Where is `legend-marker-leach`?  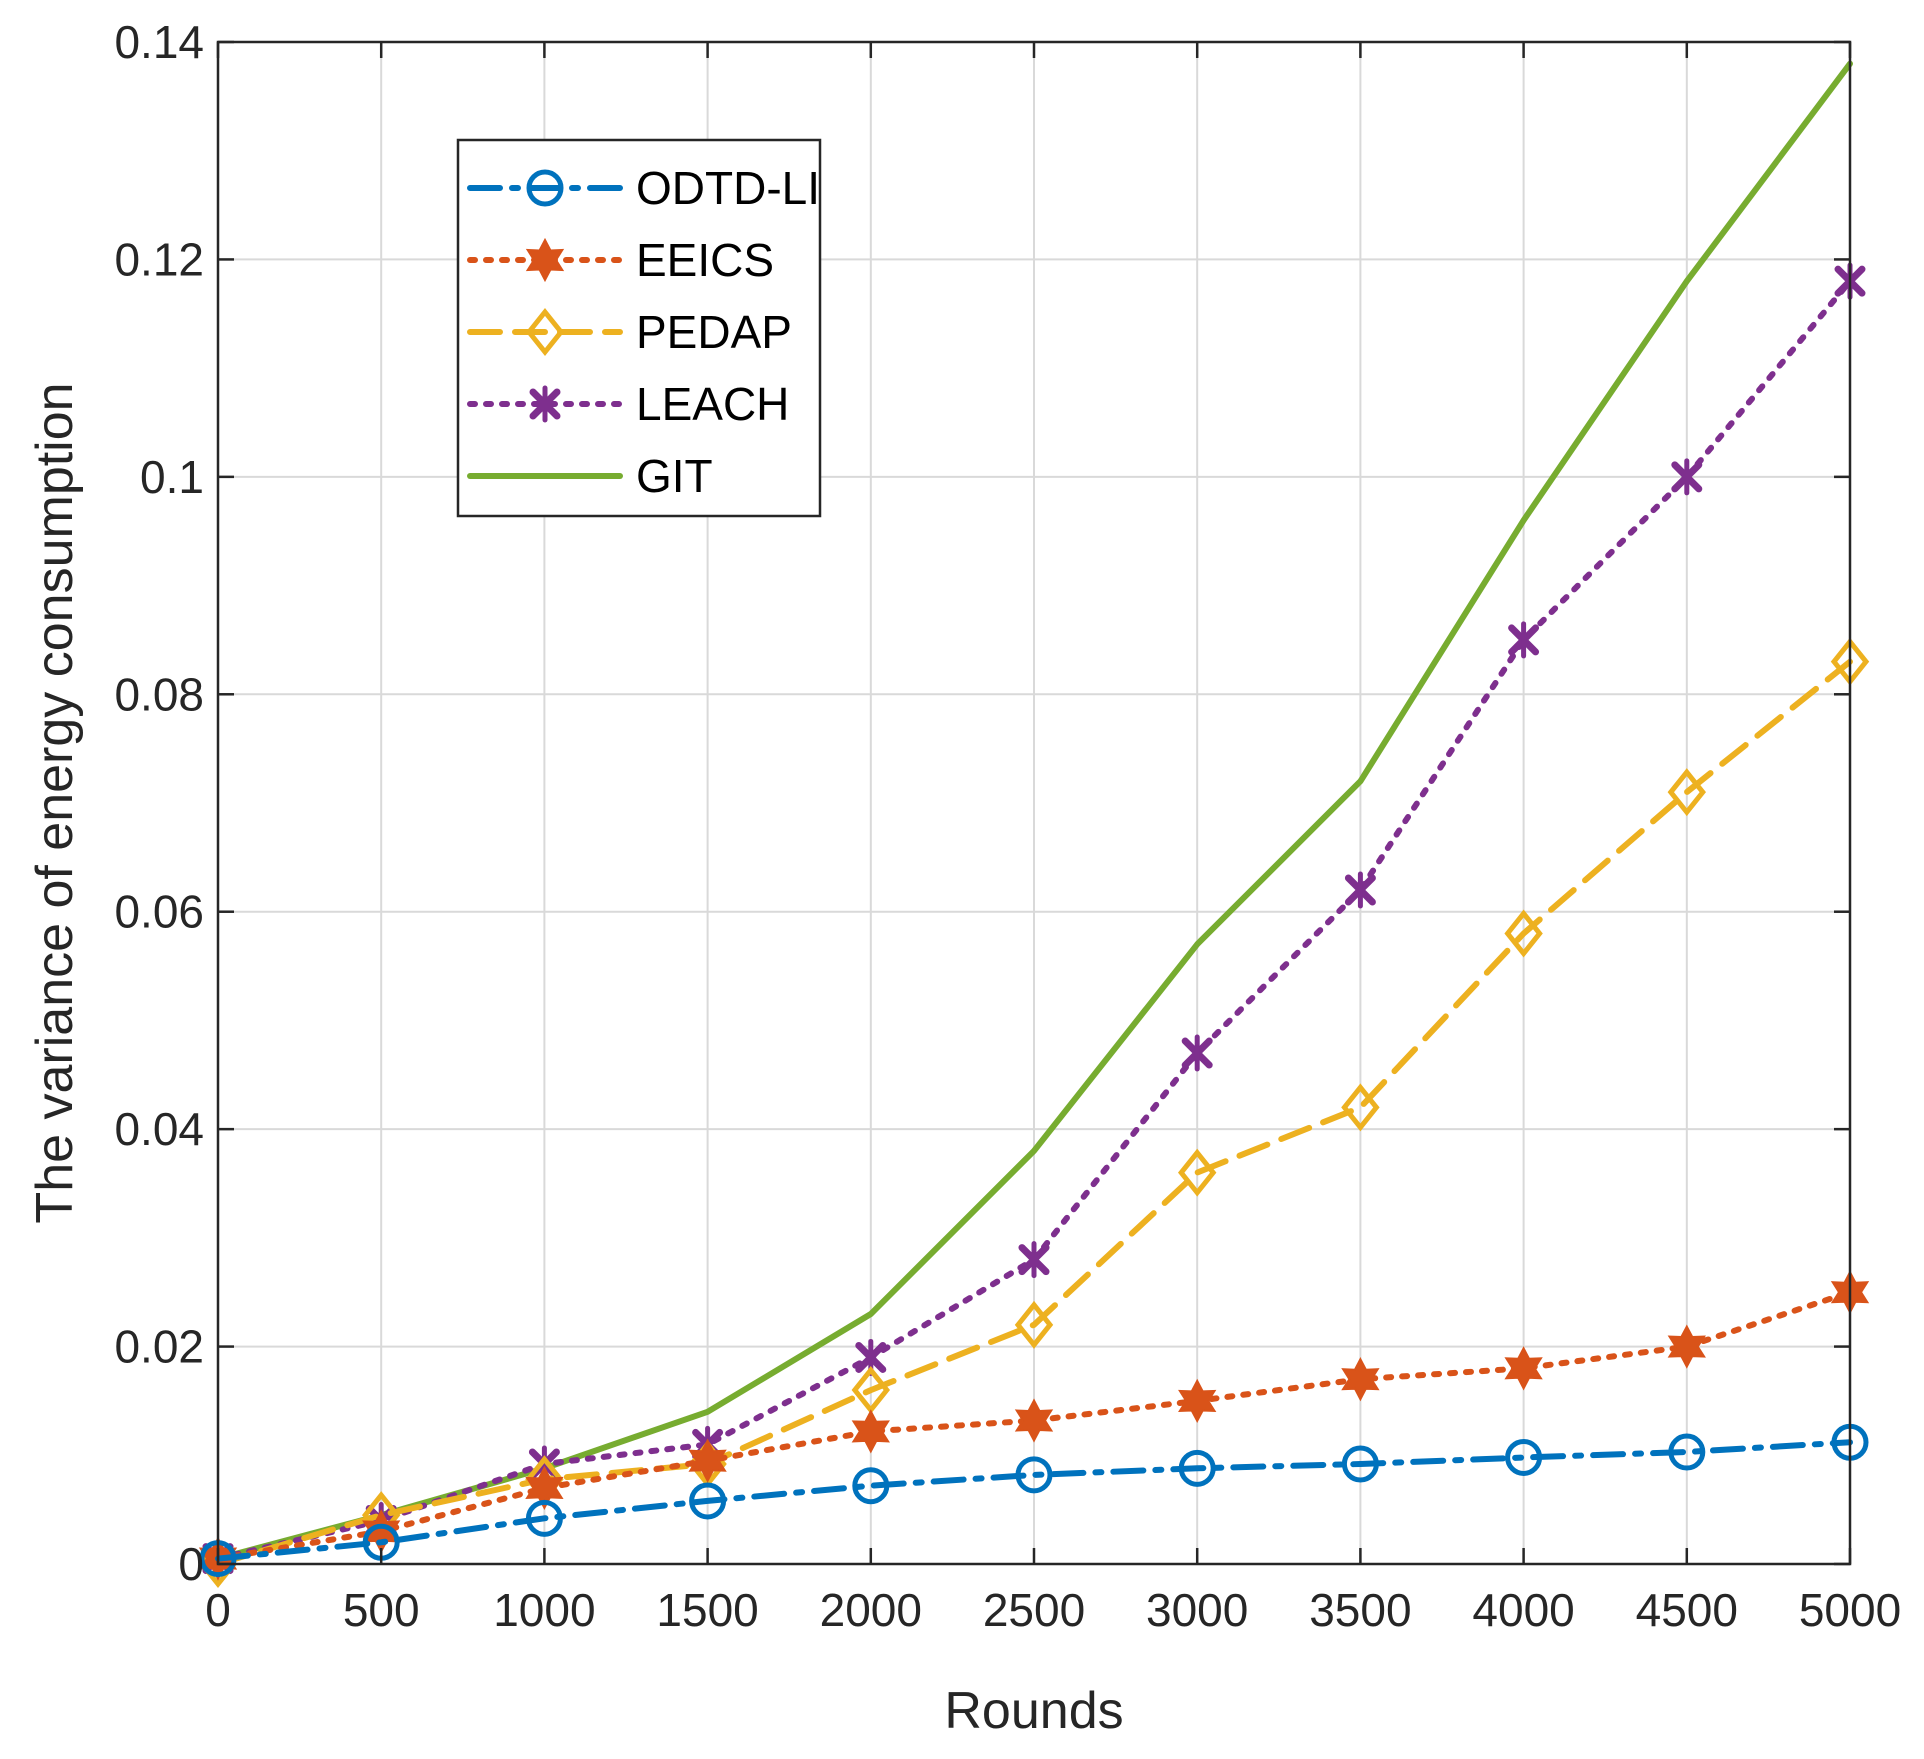
legend-marker-leach is located at coordinates (545, 404).